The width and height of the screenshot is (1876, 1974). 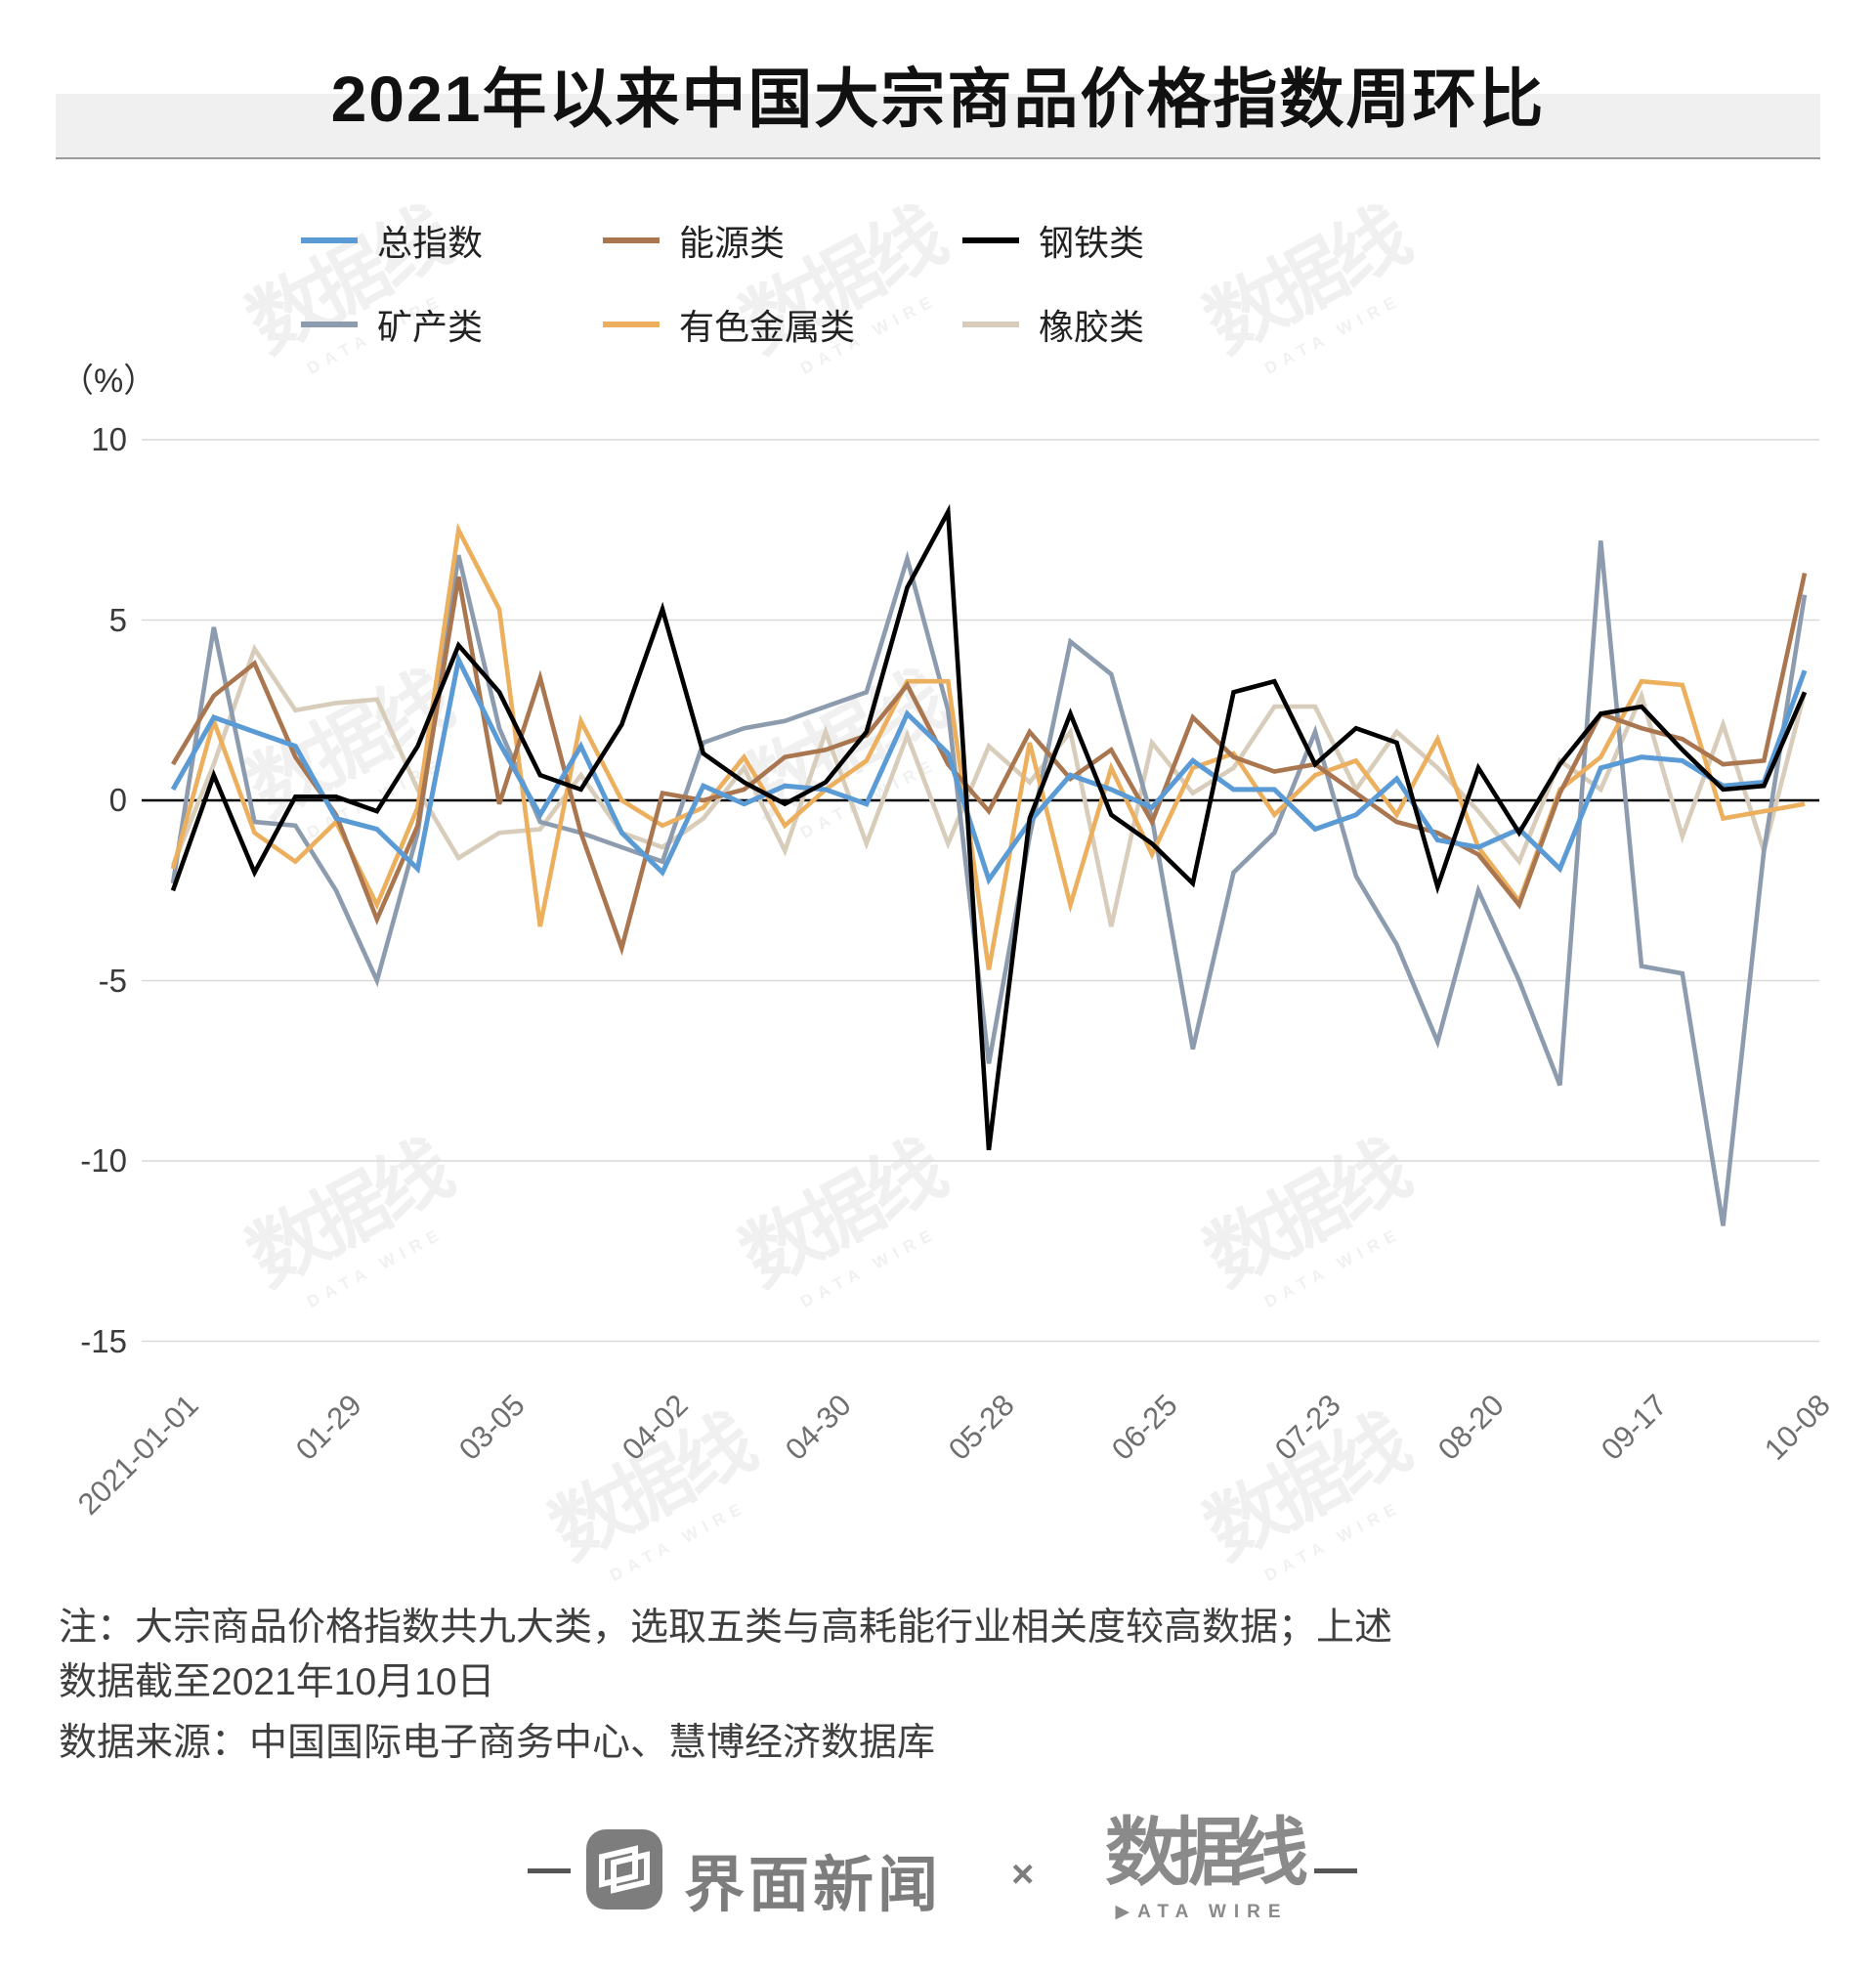 I want to click on y-tick-label--10: -10, so click(x=103, y=1160).